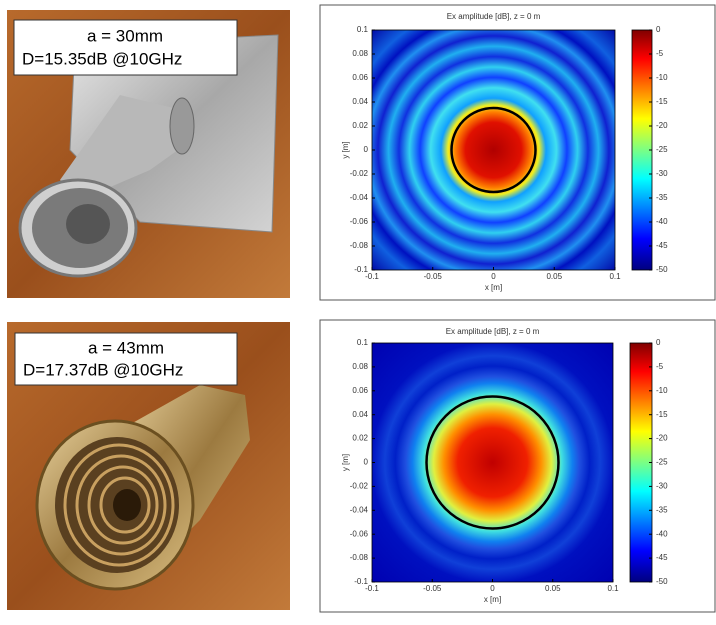 The height and width of the screenshot is (625, 716). I want to click on label-text: a = 30mm, so click(125, 35).